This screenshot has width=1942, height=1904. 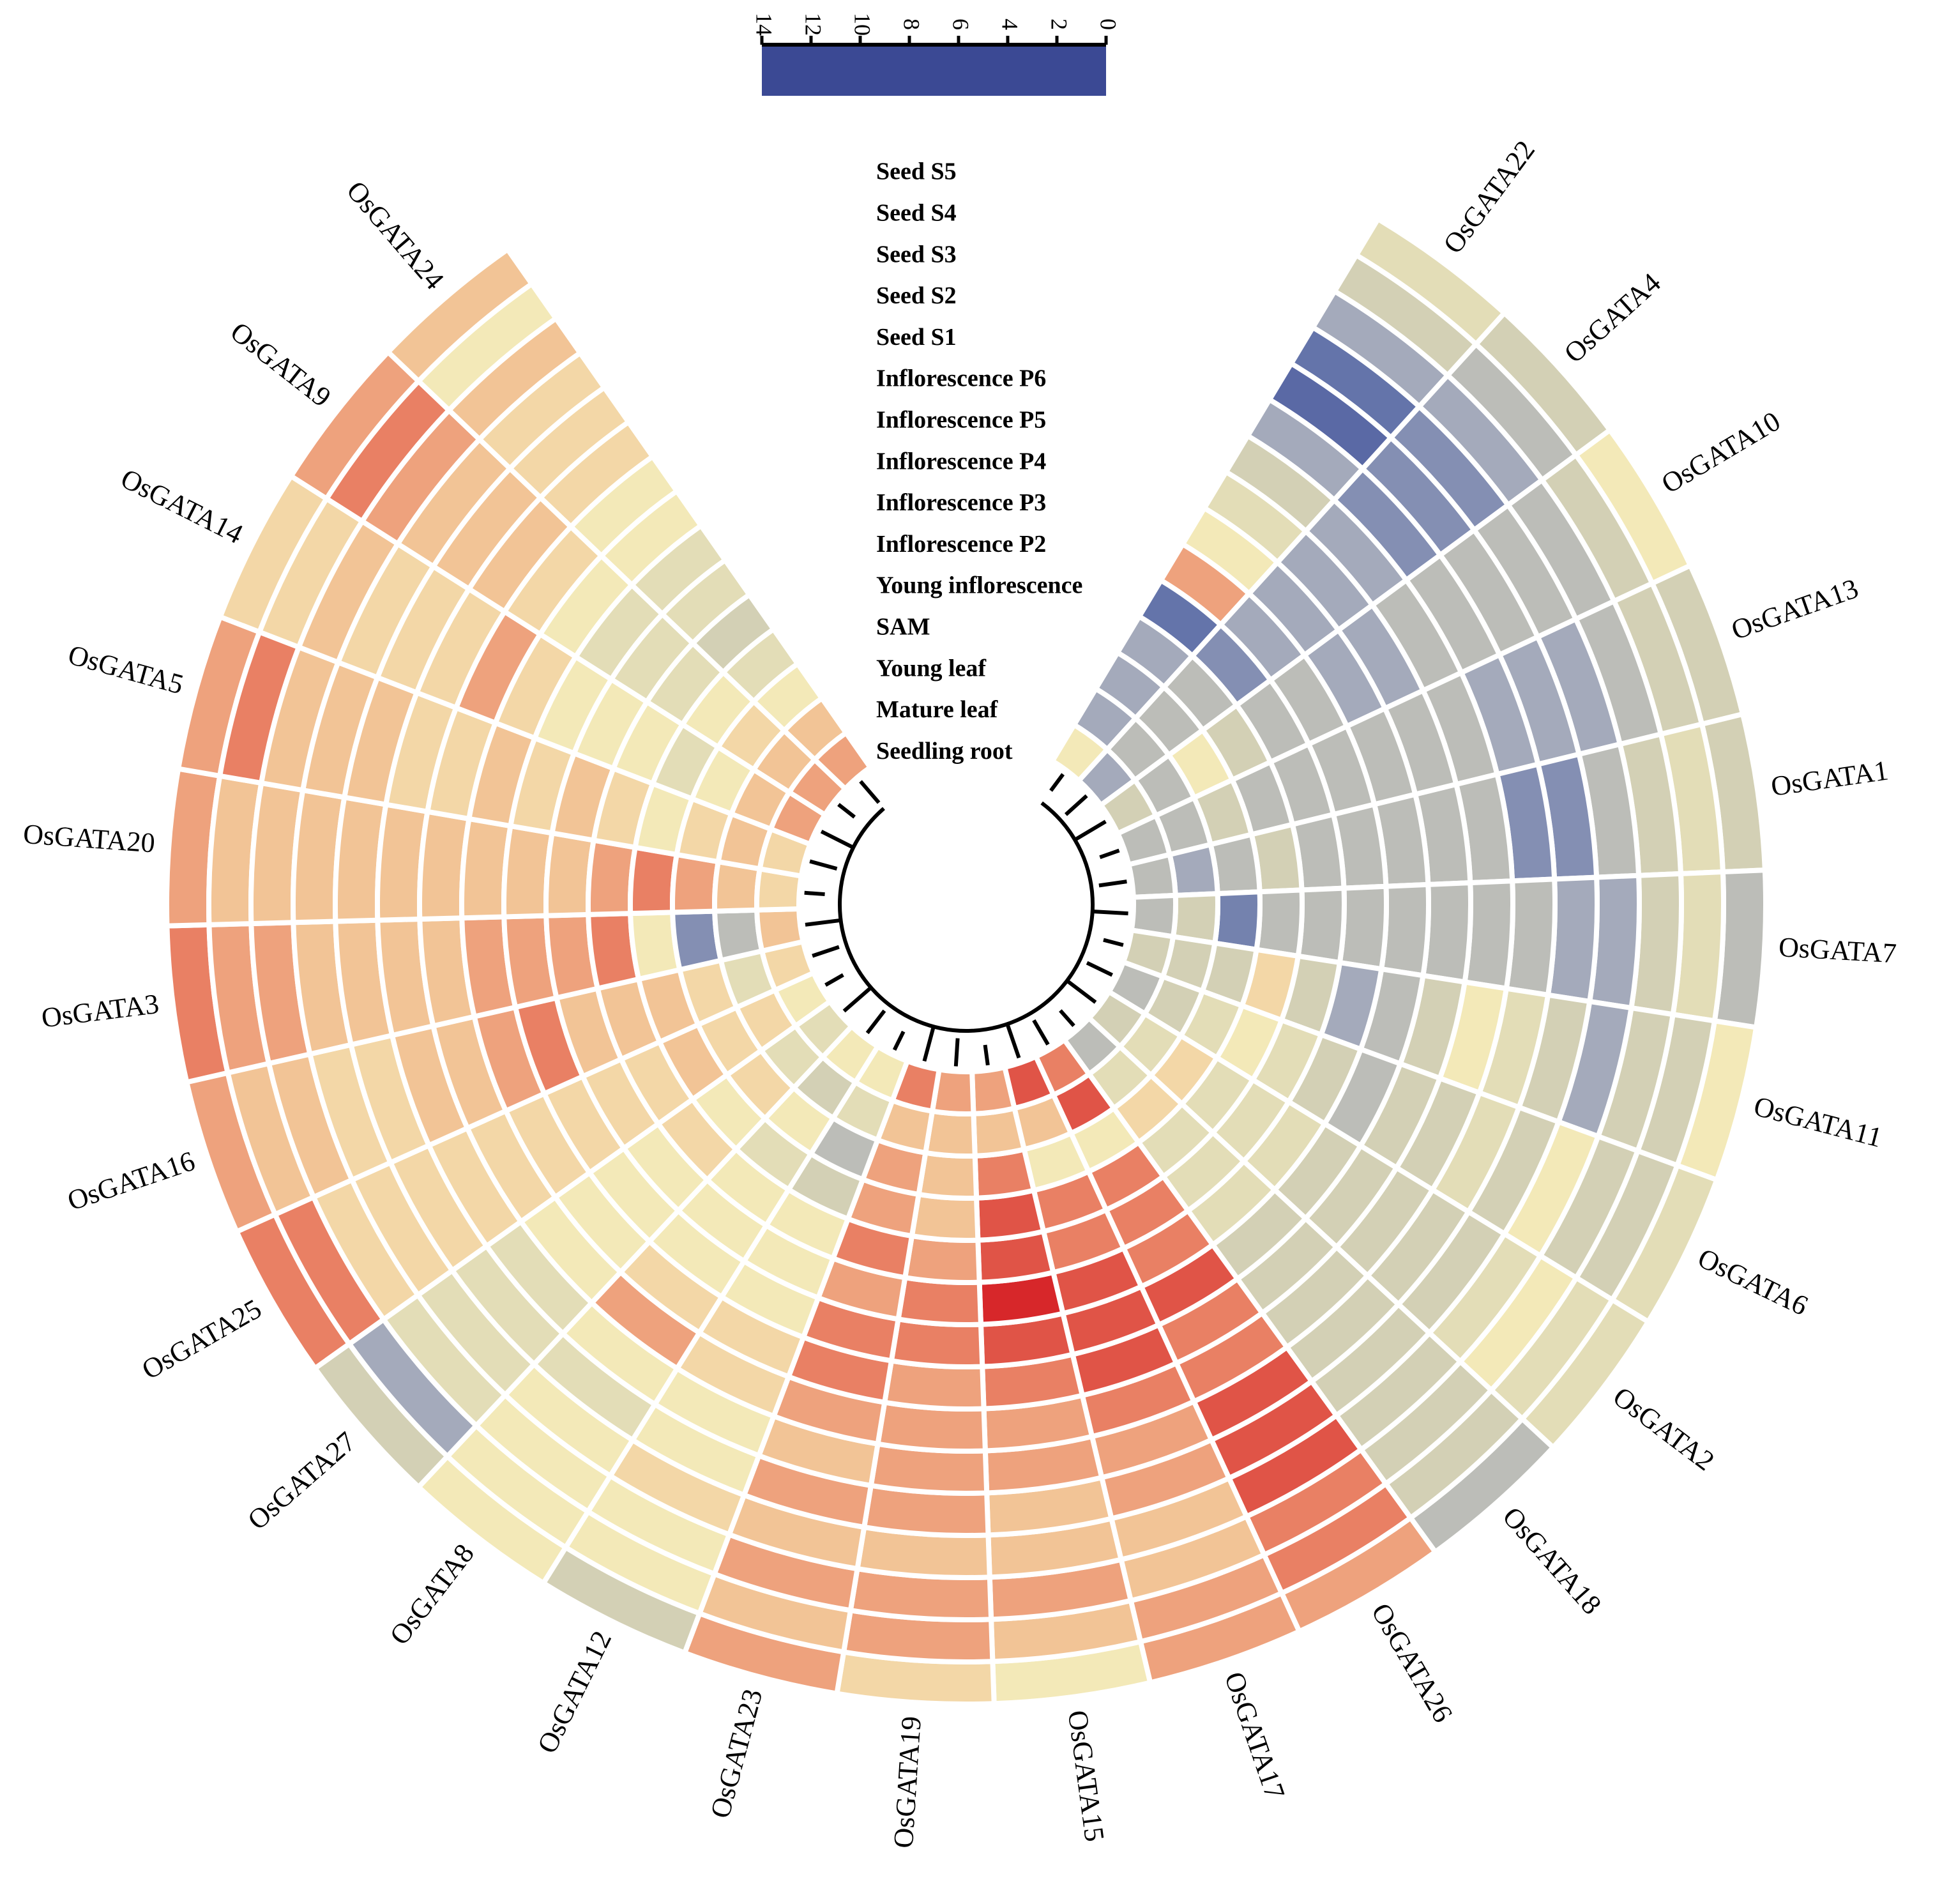 What do you see at coordinates (1663, 1429) in the screenshot?
I see `gene-label: OsGATA2` at bounding box center [1663, 1429].